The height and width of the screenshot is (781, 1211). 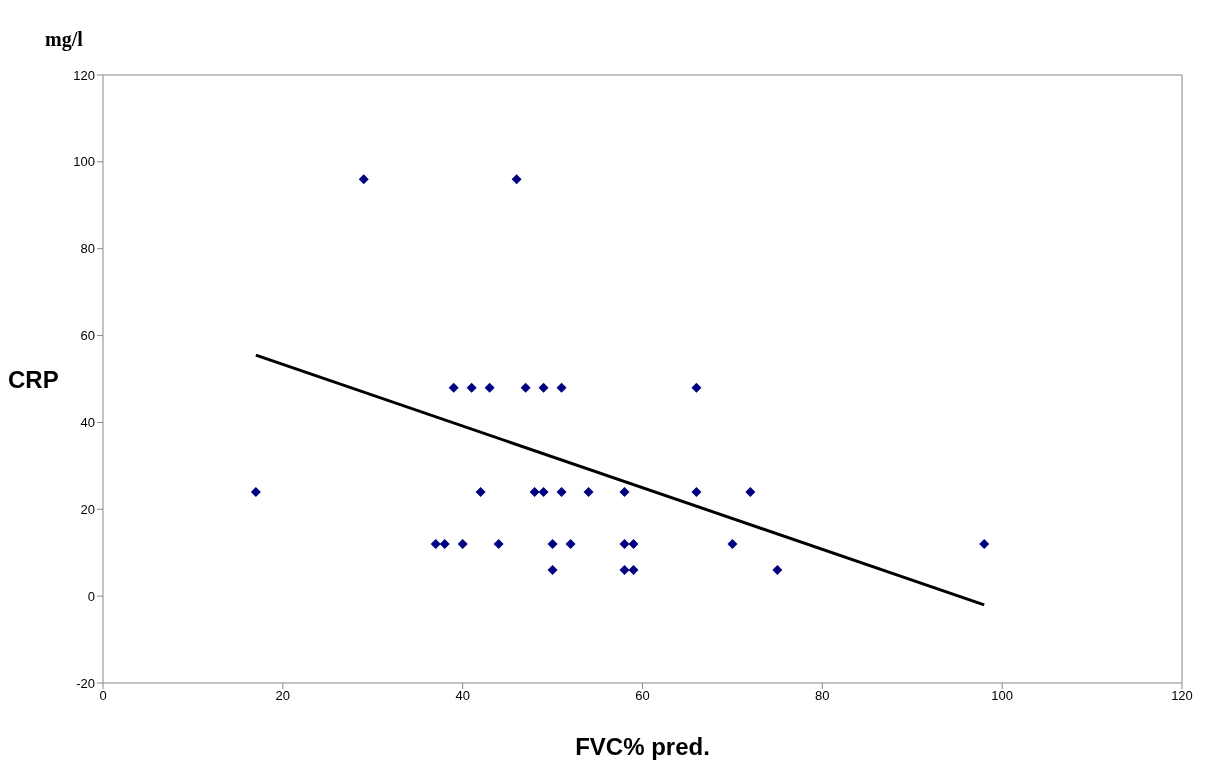 I want to click on x-tick-label: 120, so click(x=1182, y=696).